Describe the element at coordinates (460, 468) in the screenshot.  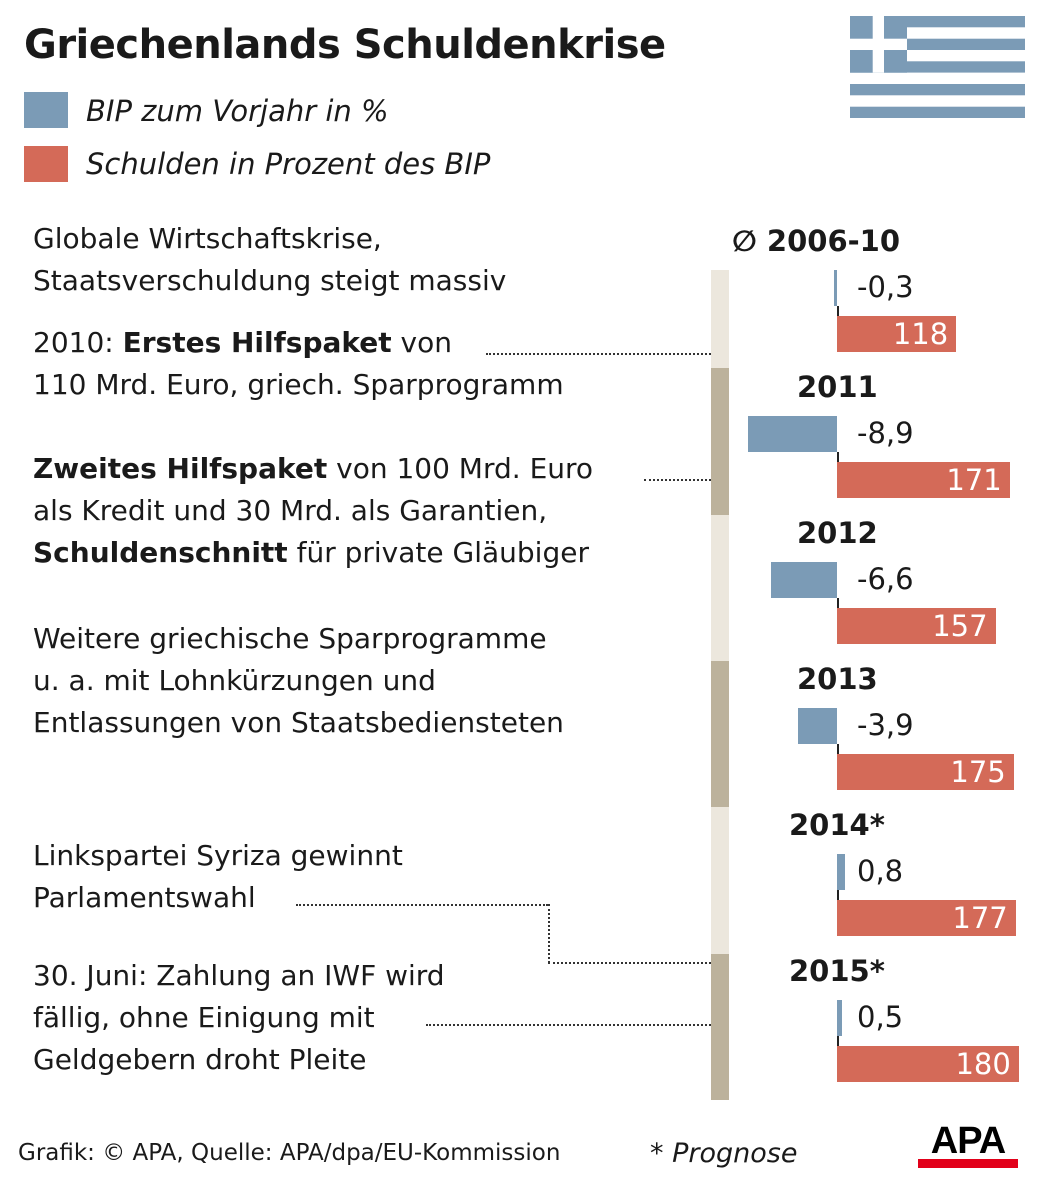
I see `event-text-part: von 100 Mrd. Euro` at that location.